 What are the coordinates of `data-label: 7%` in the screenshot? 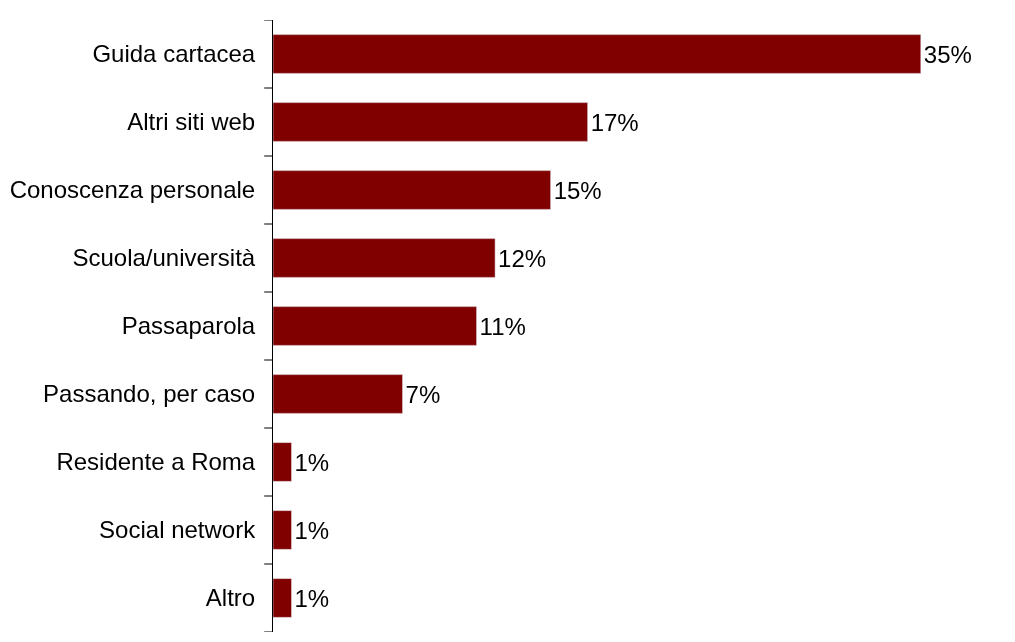 It's located at (423, 394).